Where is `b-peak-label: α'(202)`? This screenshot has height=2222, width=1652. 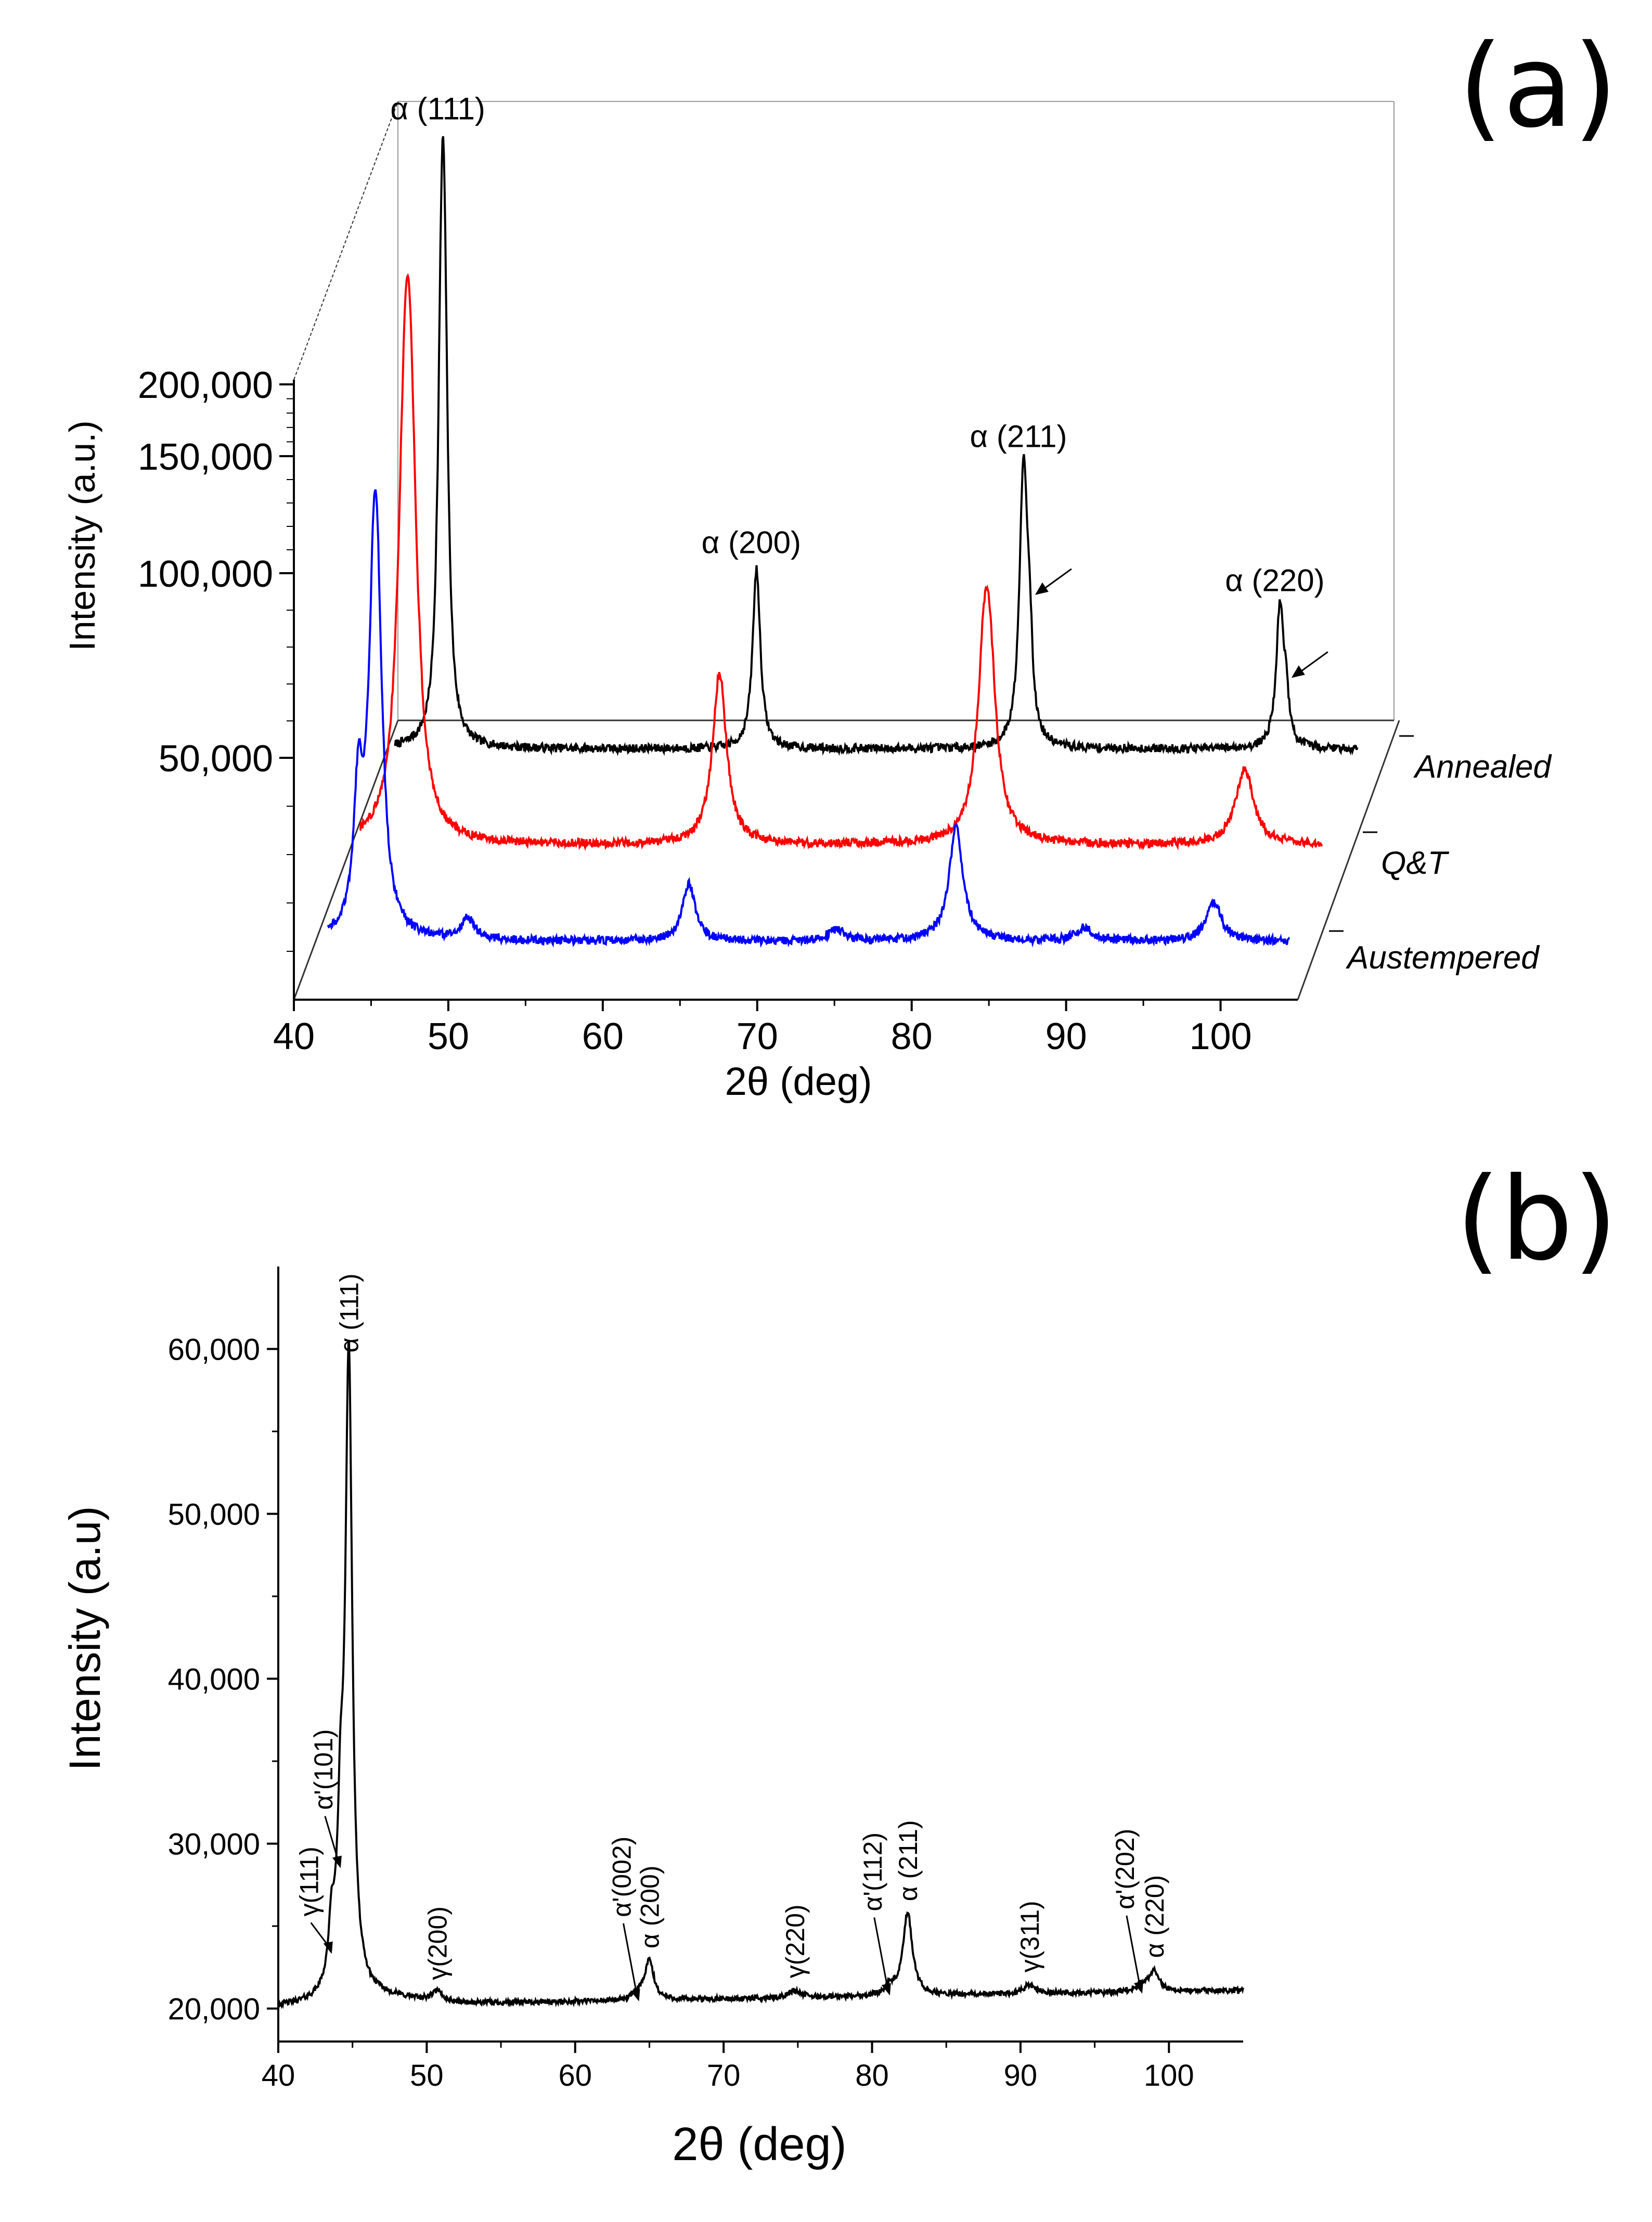 b-peak-label: α'(202) is located at coordinates (1125, 1869).